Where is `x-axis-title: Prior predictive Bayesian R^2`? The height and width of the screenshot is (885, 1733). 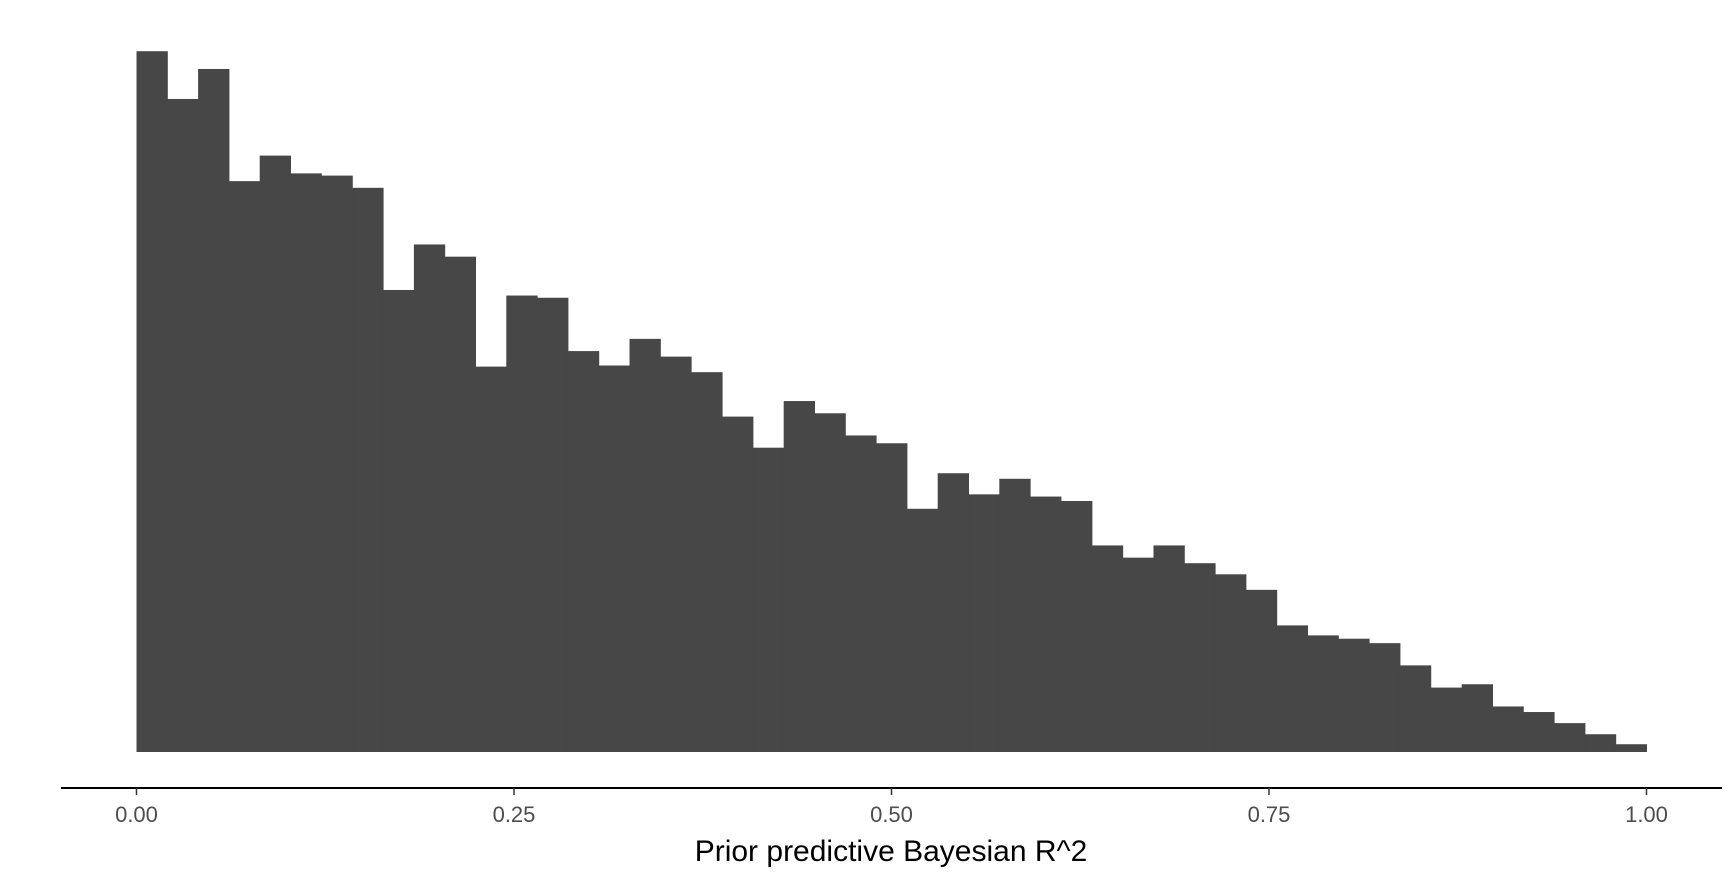 x-axis-title: Prior predictive Bayesian R^2 is located at coordinates (891, 851).